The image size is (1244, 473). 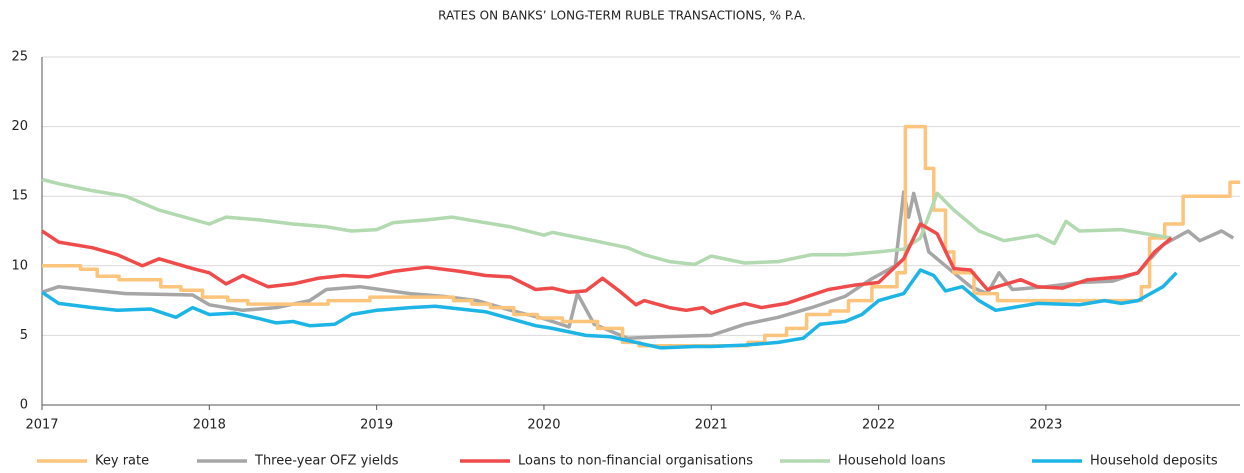 What do you see at coordinates (209, 425) in the screenshot?
I see `x-tick-label: 2018` at bounding box center [209, 425].